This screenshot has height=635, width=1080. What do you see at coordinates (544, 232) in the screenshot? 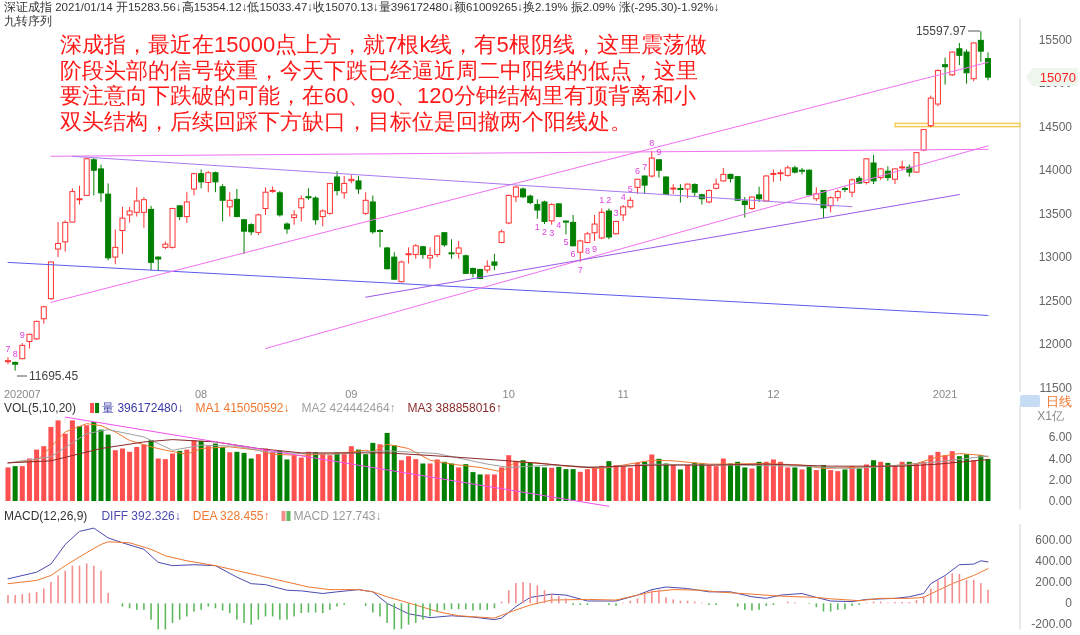
I see `annotation: 2` at bounding box center [544, 232].